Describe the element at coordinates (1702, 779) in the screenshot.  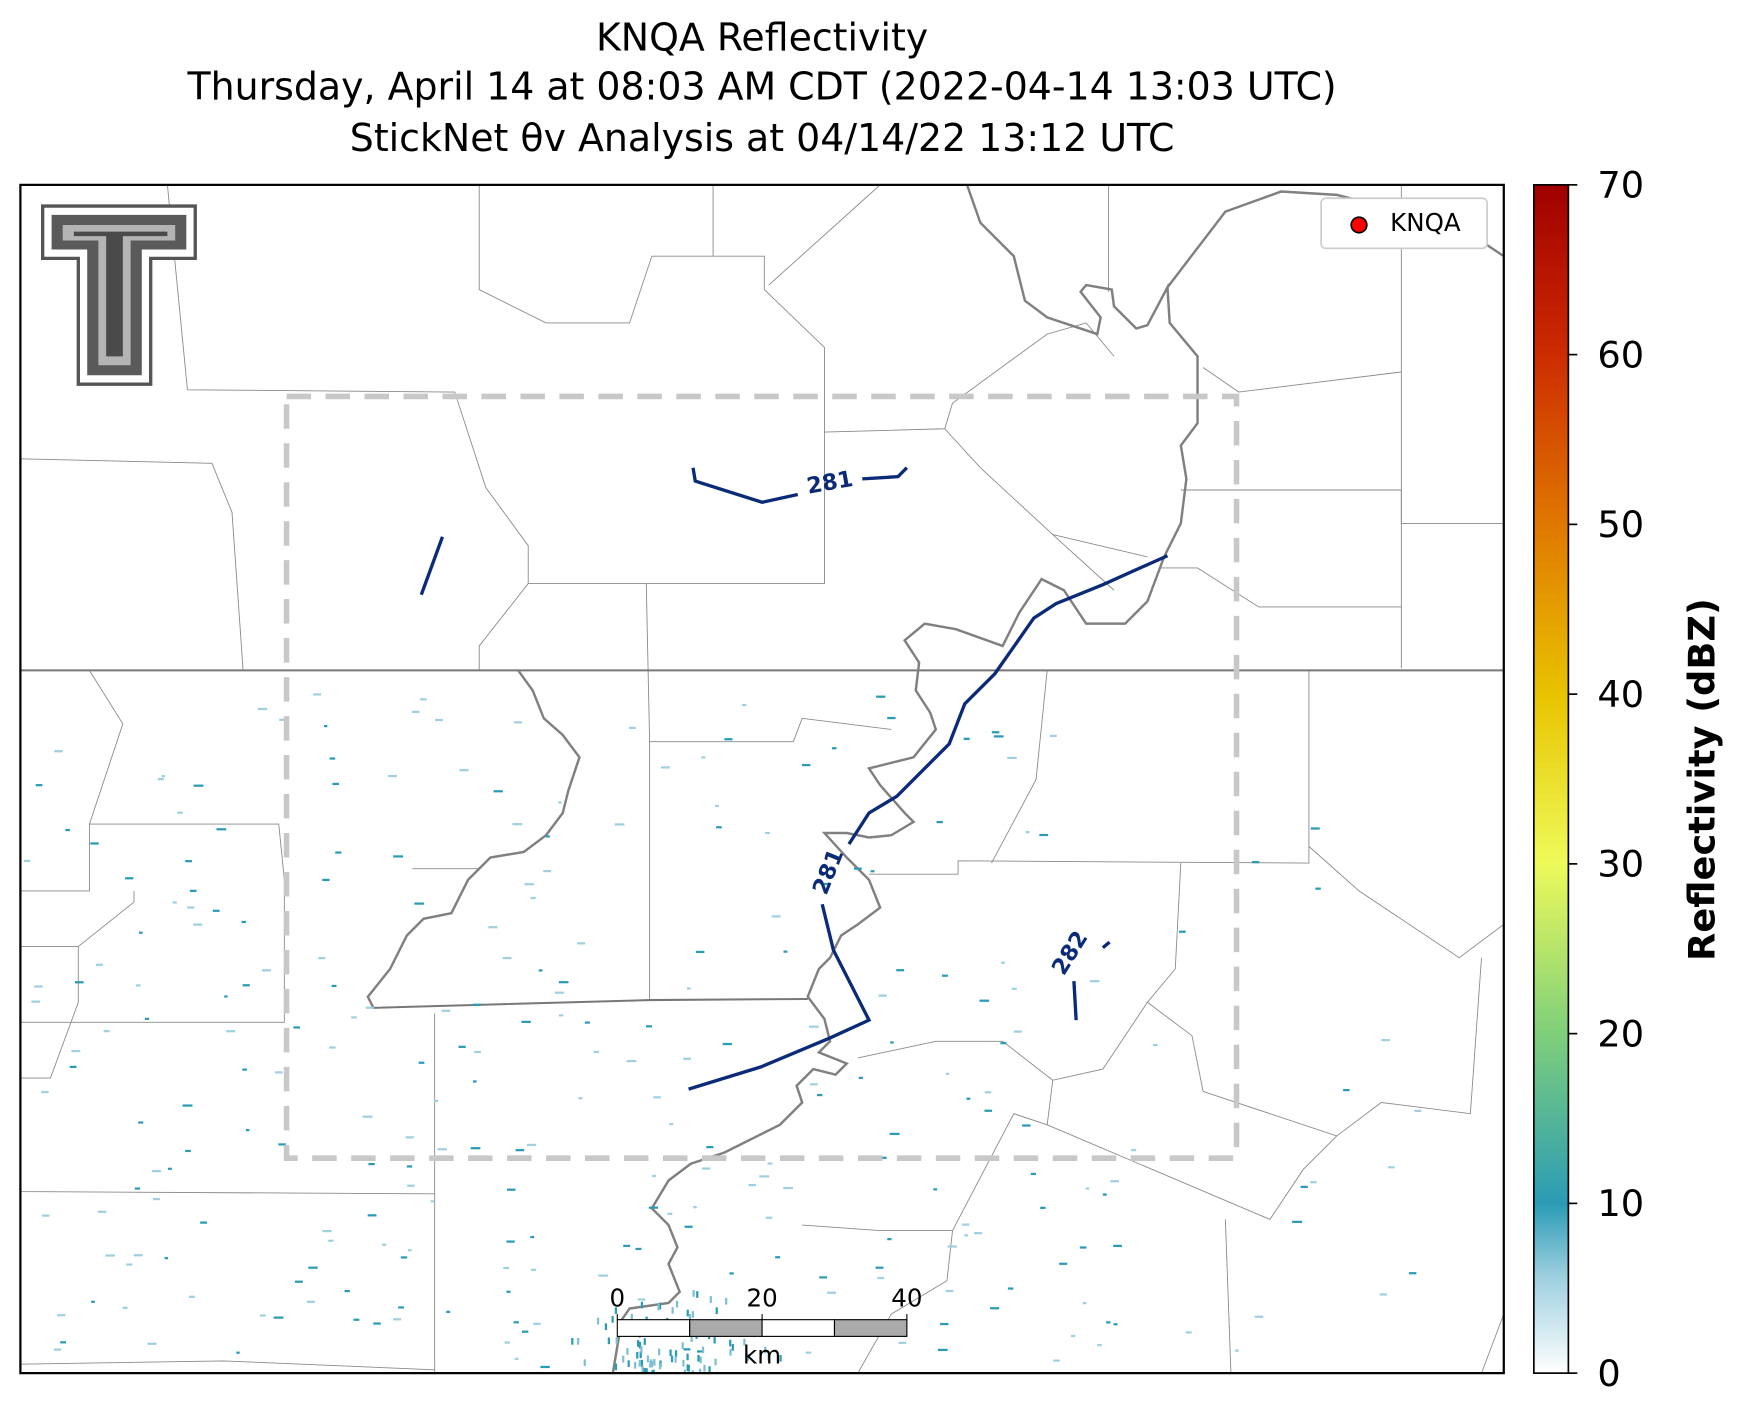
I see `colorbar-label: Reflectivity (dBZ)` at that location.